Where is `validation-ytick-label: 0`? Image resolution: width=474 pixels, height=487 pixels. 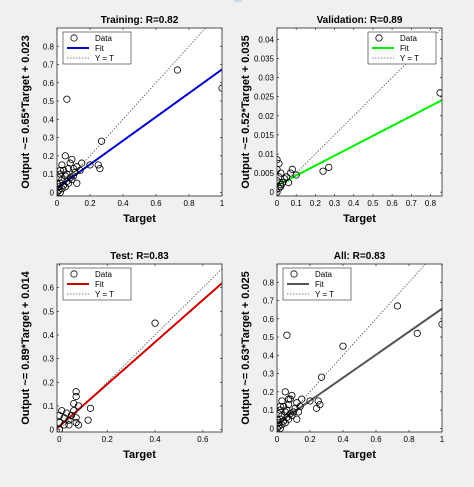 validation-ytick-label: 0 is located at coordinates (272, 192).